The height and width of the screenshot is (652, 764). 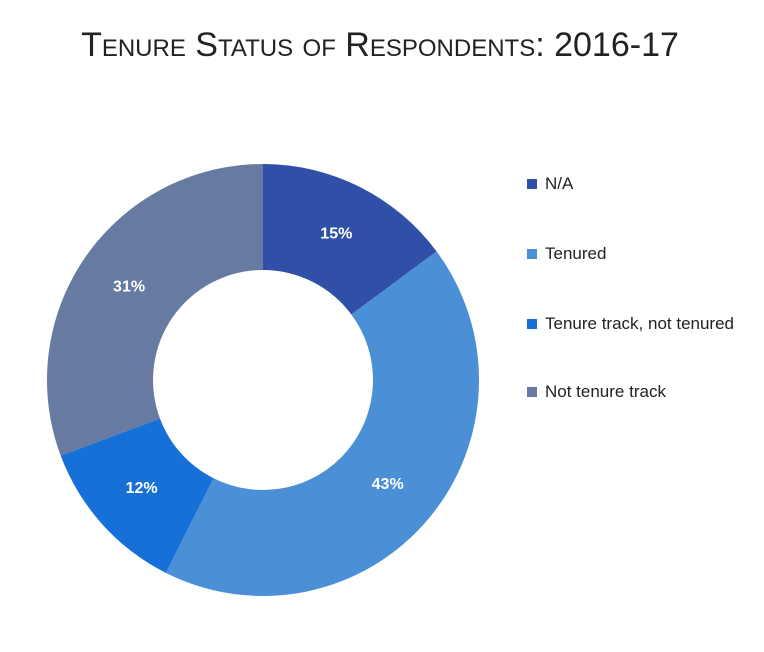 What do you see at coordinates (576, 253) in the screenshot?
I see `legend-label: Tenured` at bounding box center [576, 253].